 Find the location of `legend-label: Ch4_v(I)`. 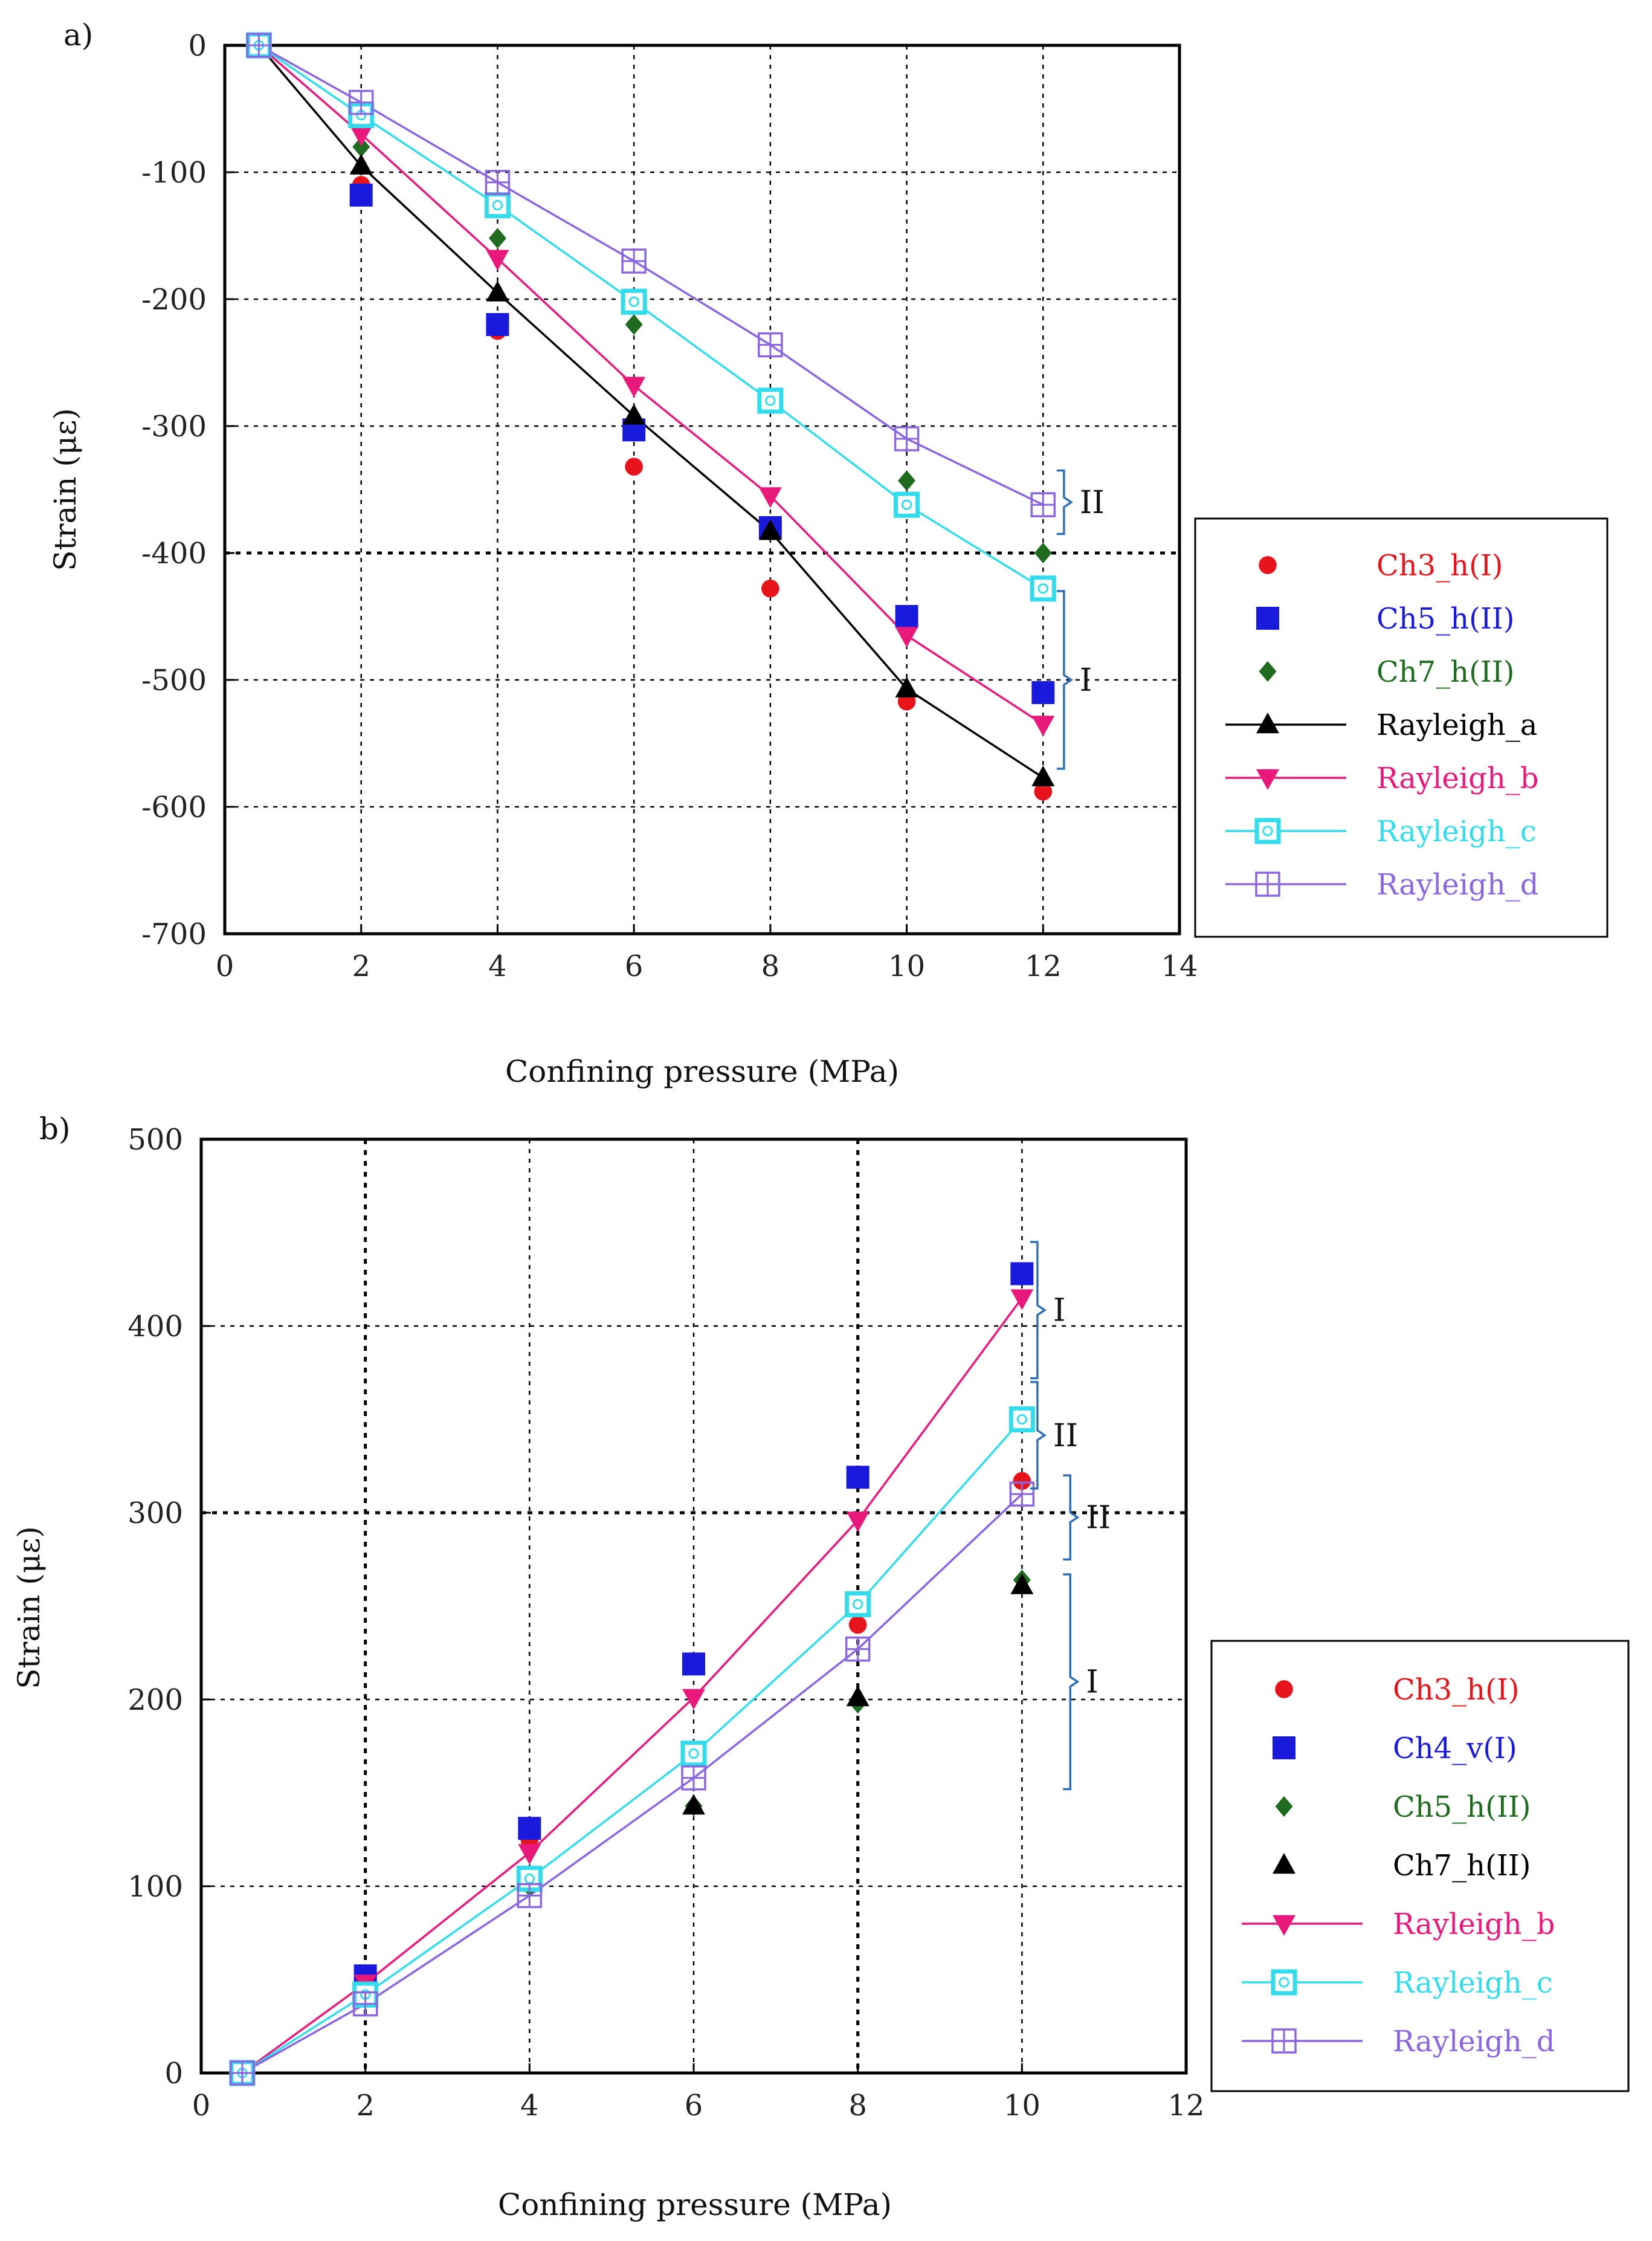

legend-label: Ch4_v(I) is located at coordinates (1455, 1748).